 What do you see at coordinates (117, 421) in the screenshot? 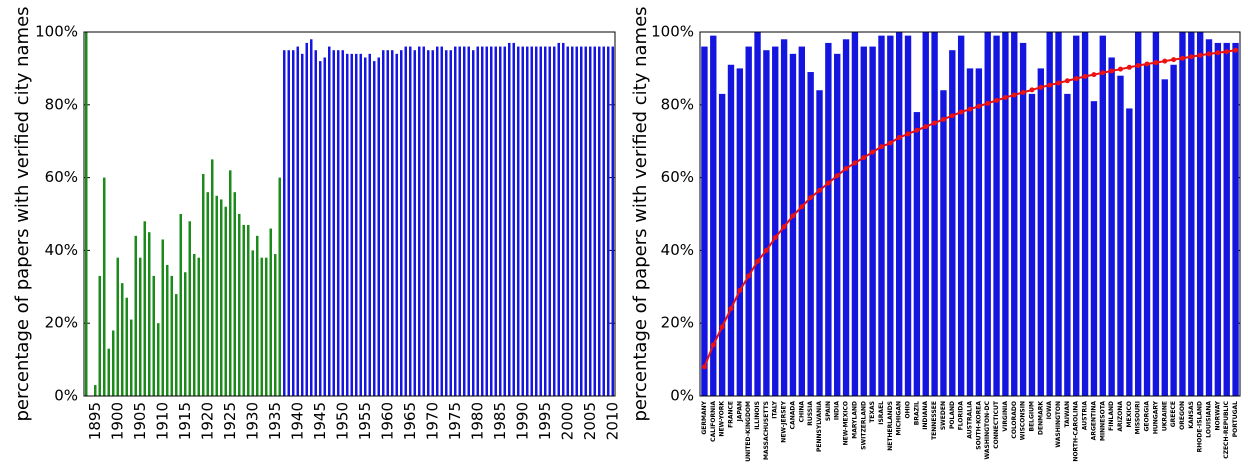
I see `x-tick-label: 1900` at bounding box center [117, 421].